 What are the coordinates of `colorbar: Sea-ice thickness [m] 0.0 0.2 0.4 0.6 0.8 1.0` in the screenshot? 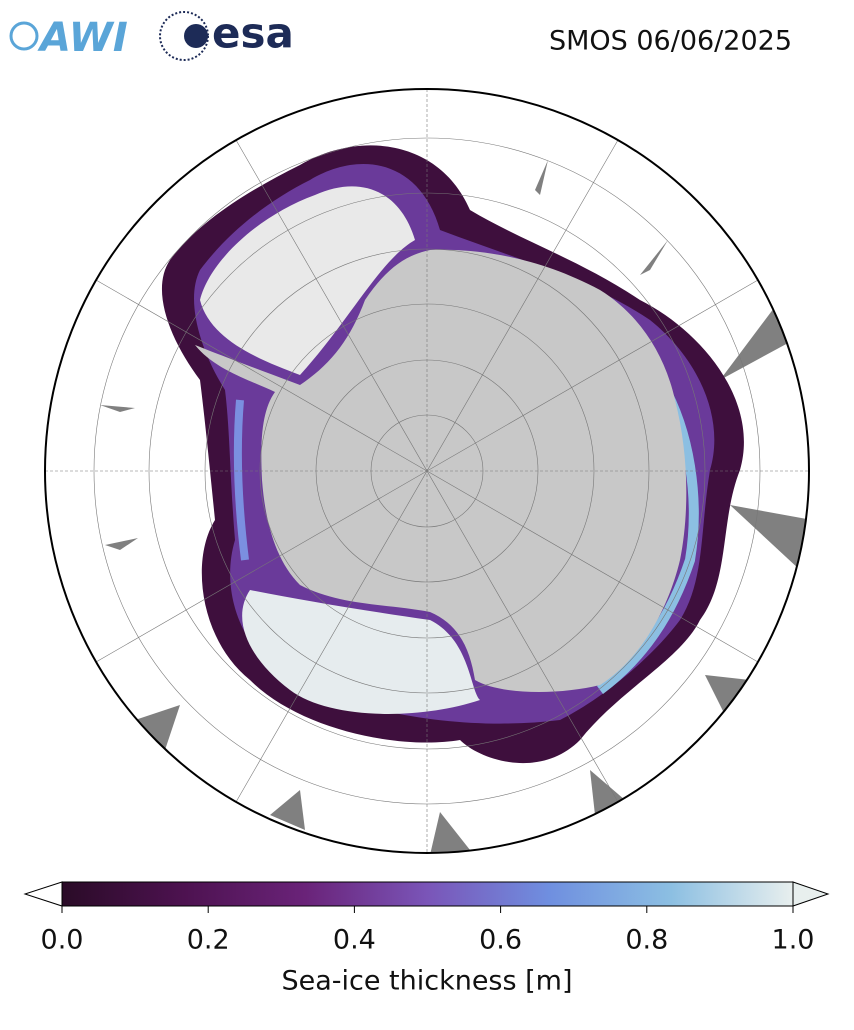 It's located at (426, 939).